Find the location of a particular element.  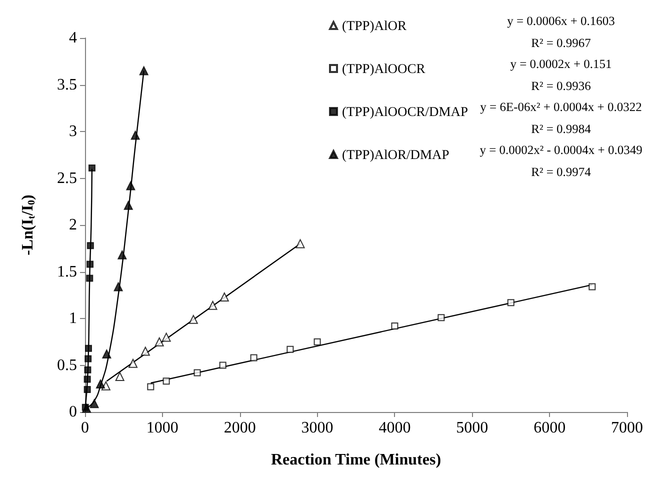

legend-label: (TPP)AlOOCR/DMAP is located at coordinates (405, 111).